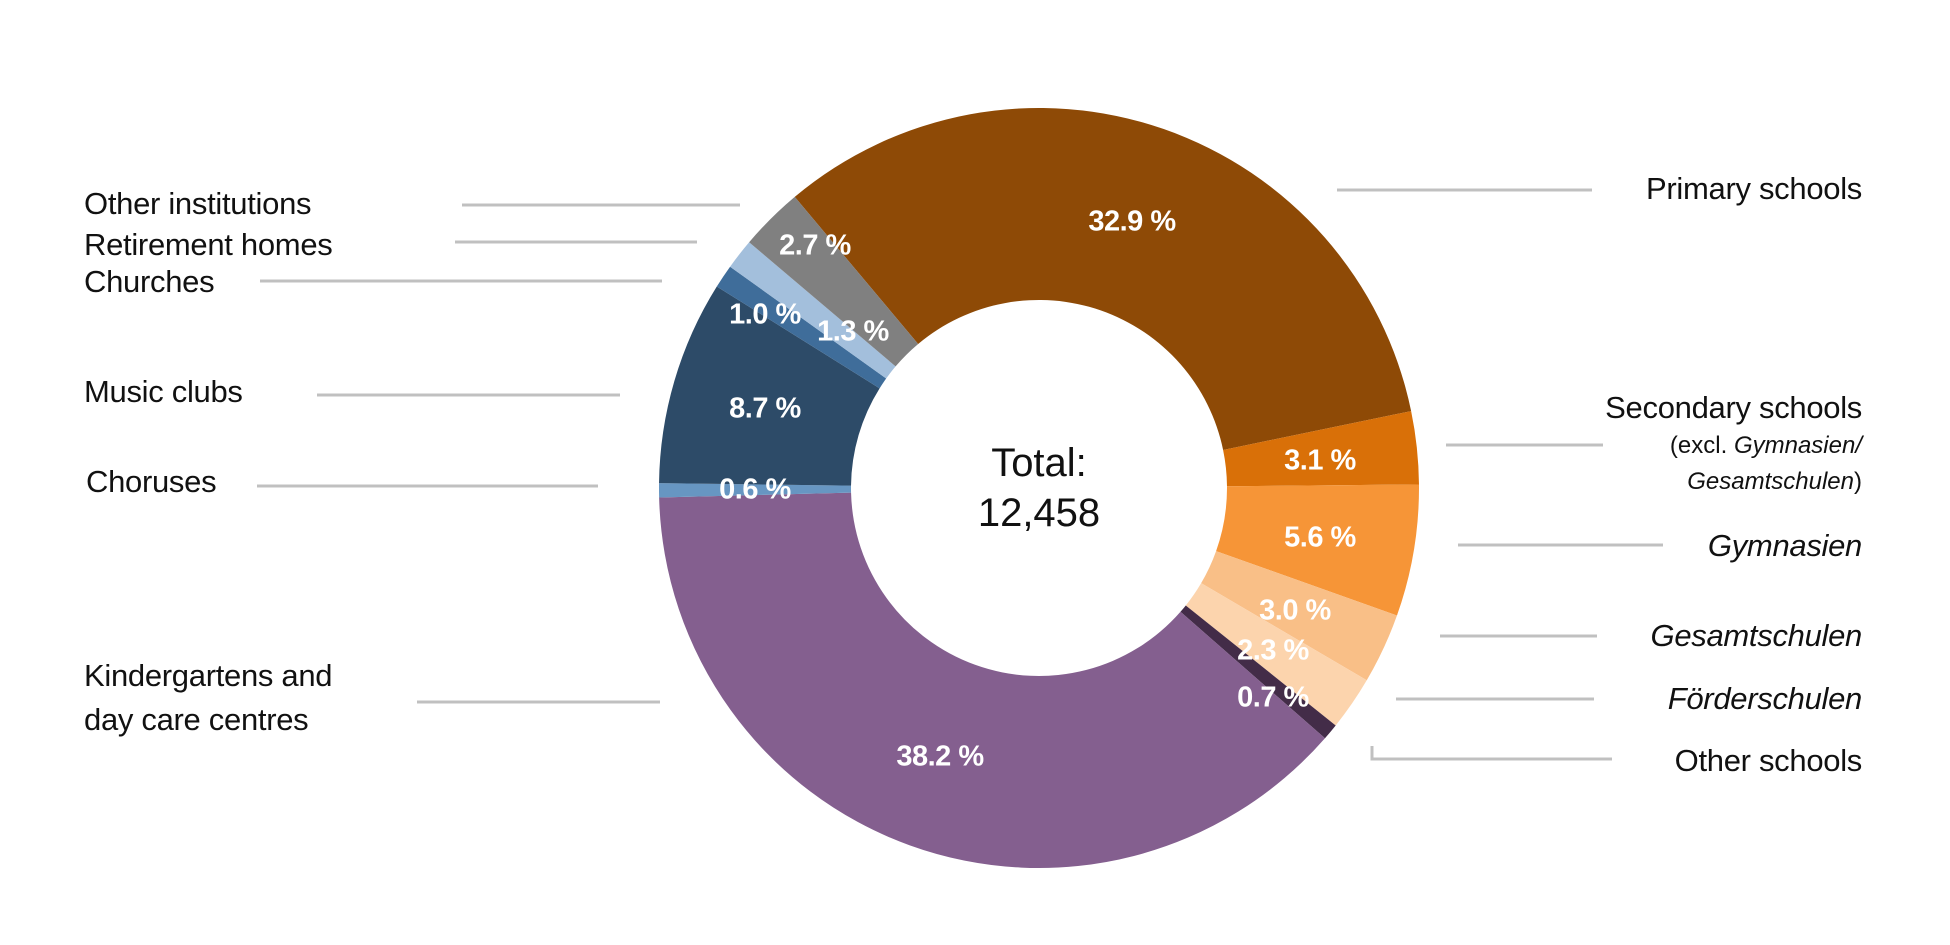 Image resolution: width=1950 pixels, height=945 pixels. What do you see at coordinates (1258, 672) in the screenshot?
I see `slice-other-schools` at bounding box center [1258, 672].